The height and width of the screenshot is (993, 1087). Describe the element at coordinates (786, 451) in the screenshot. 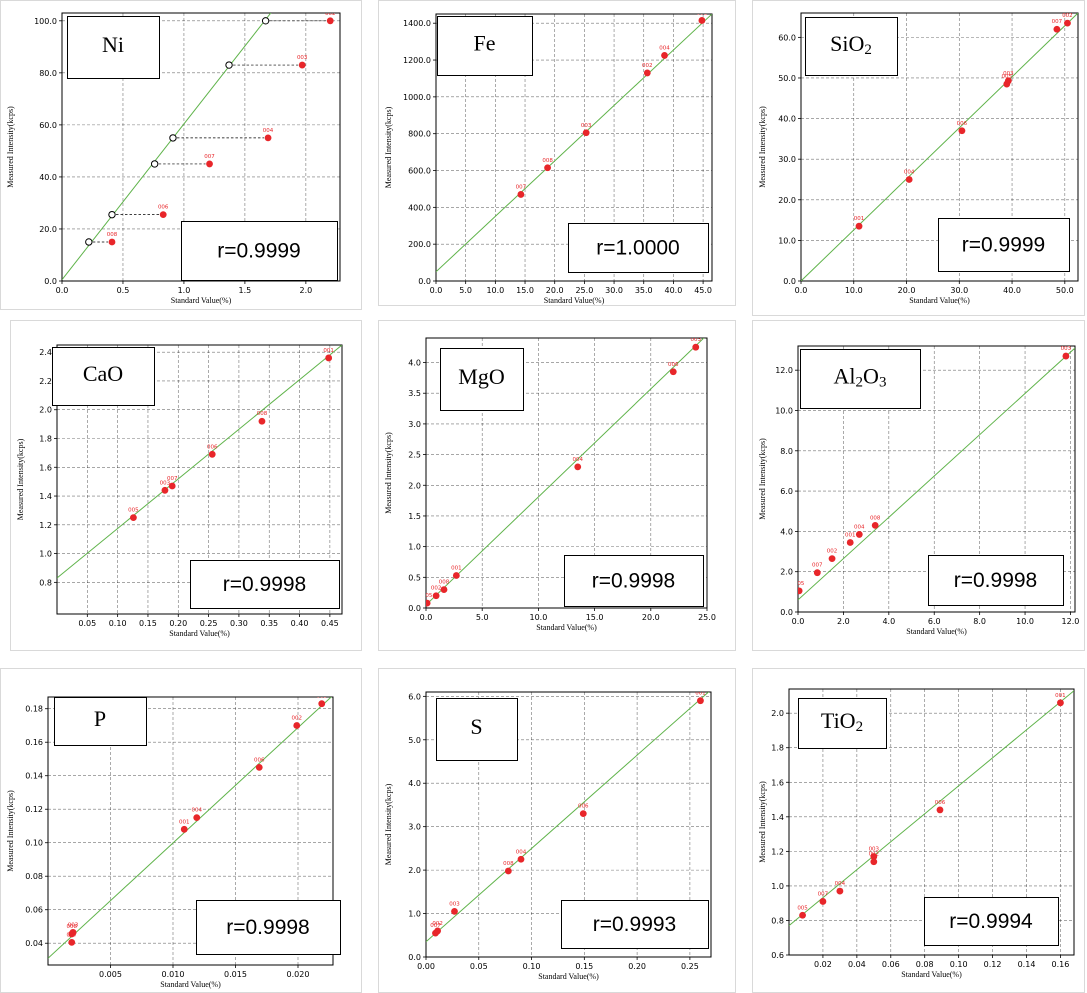

I see `y-tick-label: 8.0` at that location.